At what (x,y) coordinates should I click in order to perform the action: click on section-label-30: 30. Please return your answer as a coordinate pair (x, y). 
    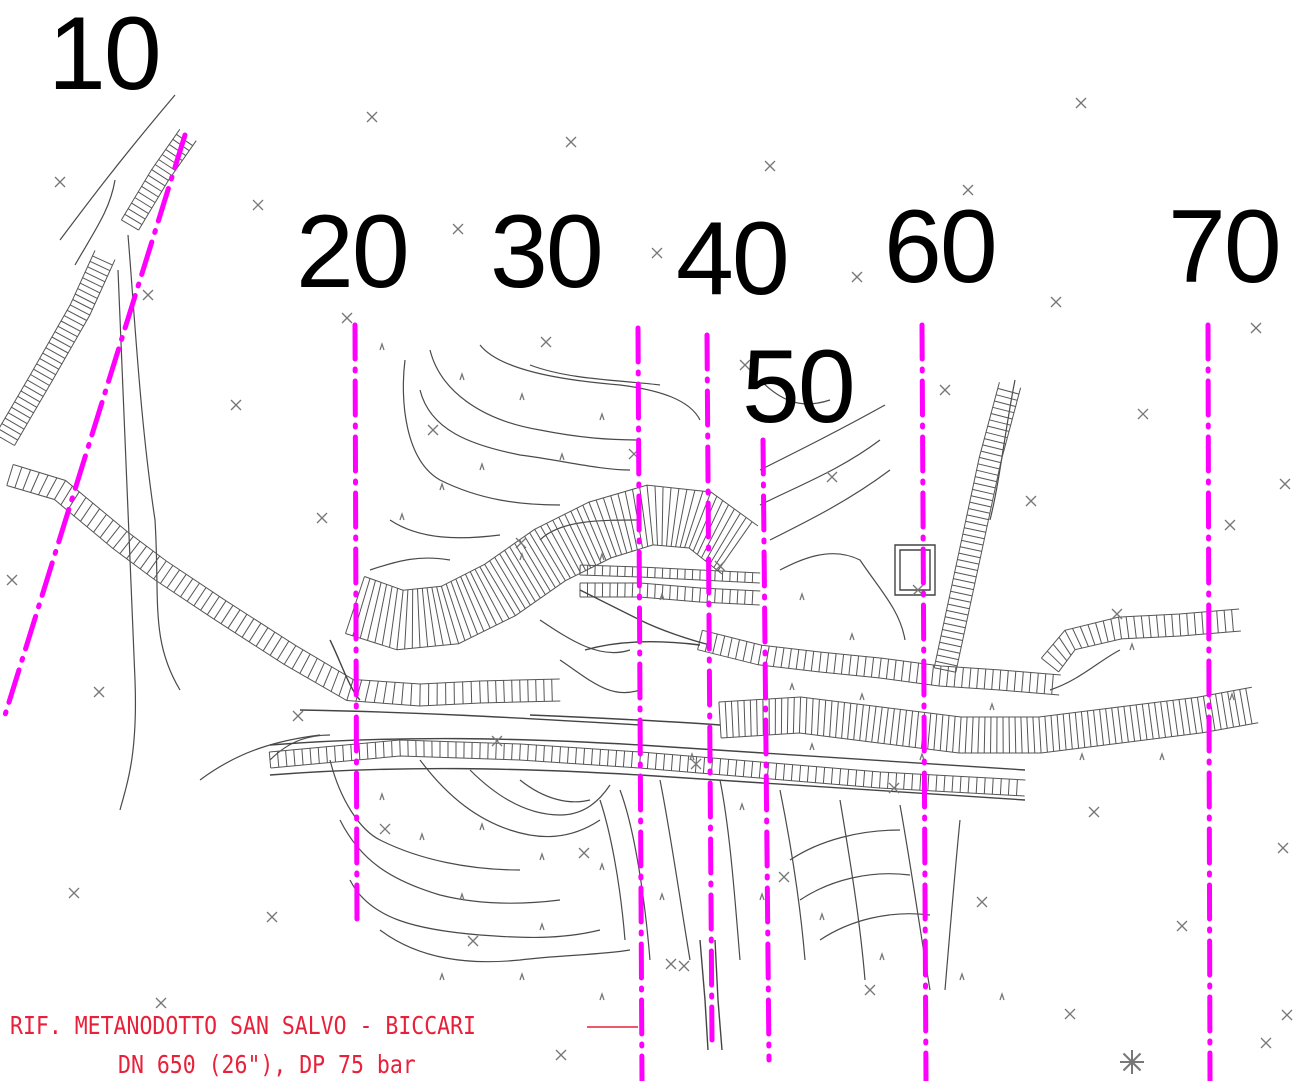
    Looking at the image, I should click on (547, 252).